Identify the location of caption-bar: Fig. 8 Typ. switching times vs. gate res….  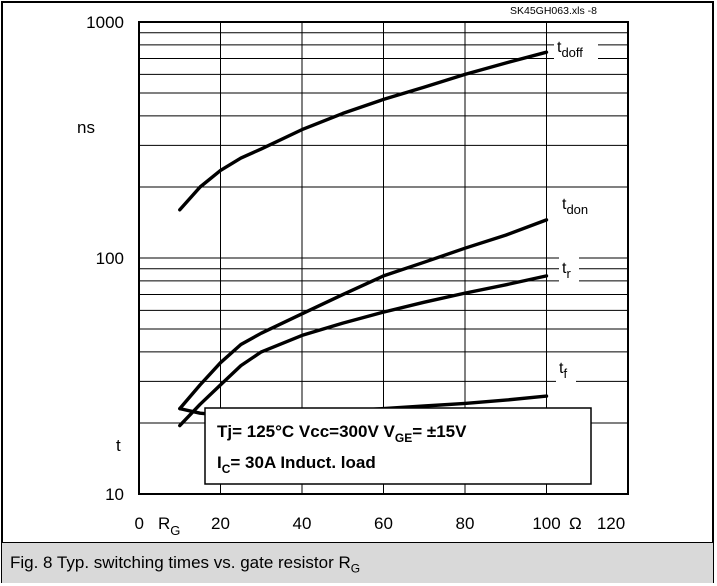
(357, 562).